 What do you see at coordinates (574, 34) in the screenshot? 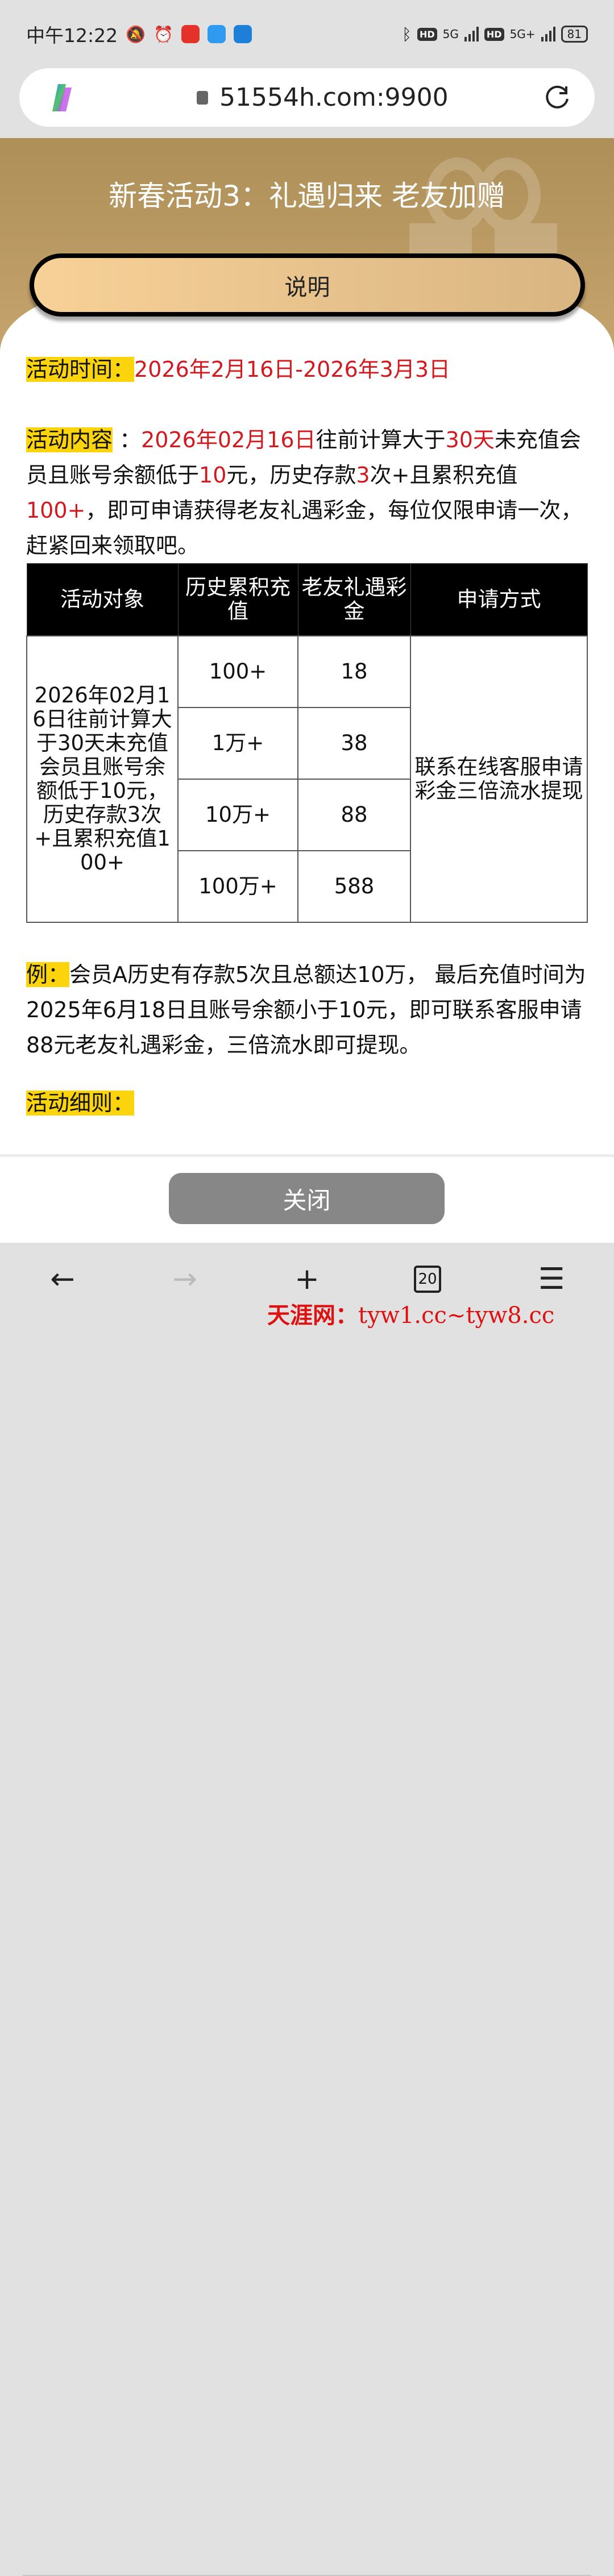
I see `battery-icon: 81` at bounding box center [574, 34].